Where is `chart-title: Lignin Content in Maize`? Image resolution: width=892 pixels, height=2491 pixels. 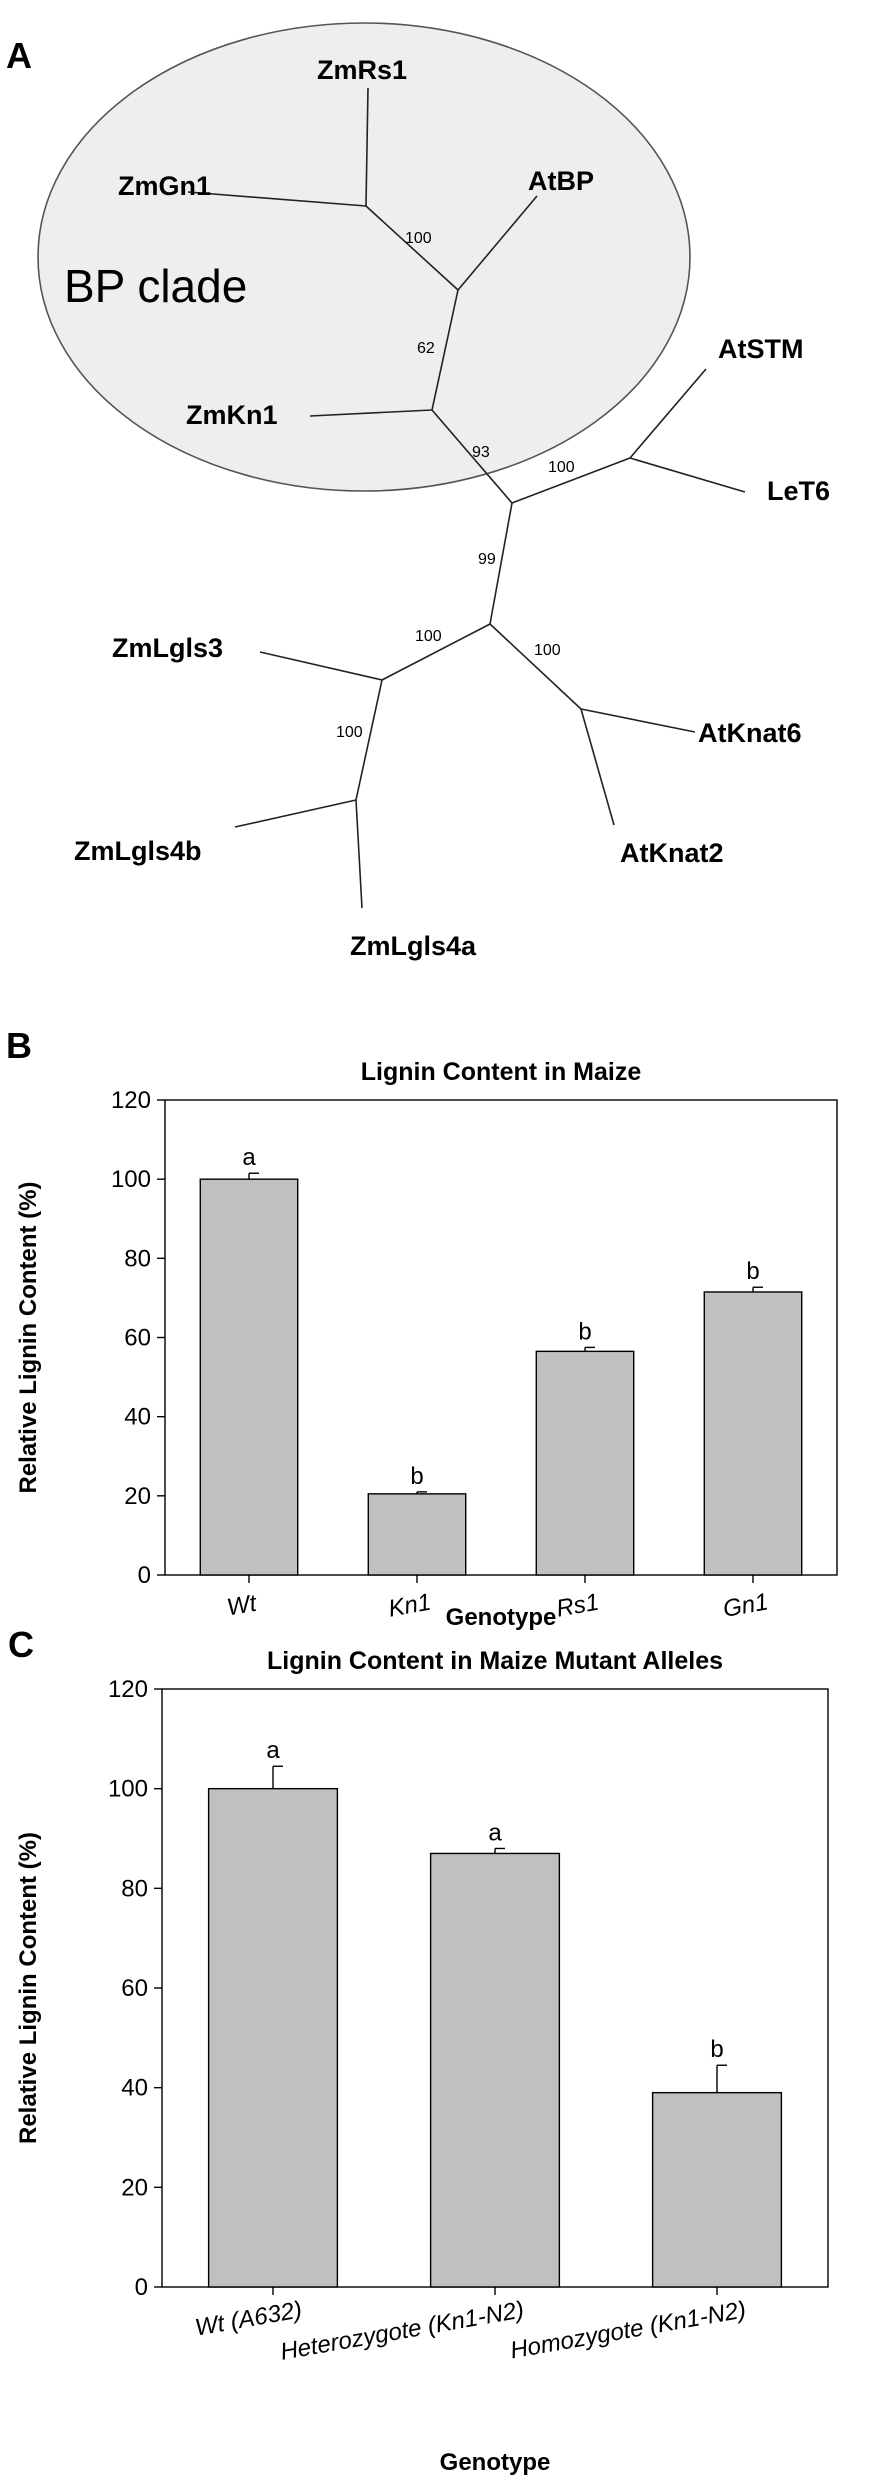
chart-title: Lignin Content in Maize is located at coordinates (501, 1072).